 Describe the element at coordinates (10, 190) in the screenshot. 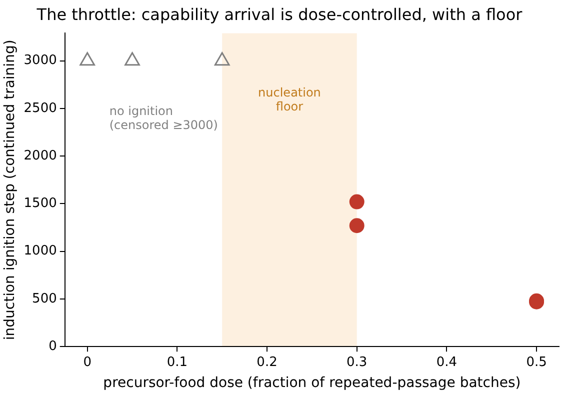

I see `y-axis-title: induction ignition step (continued training)` at that location.